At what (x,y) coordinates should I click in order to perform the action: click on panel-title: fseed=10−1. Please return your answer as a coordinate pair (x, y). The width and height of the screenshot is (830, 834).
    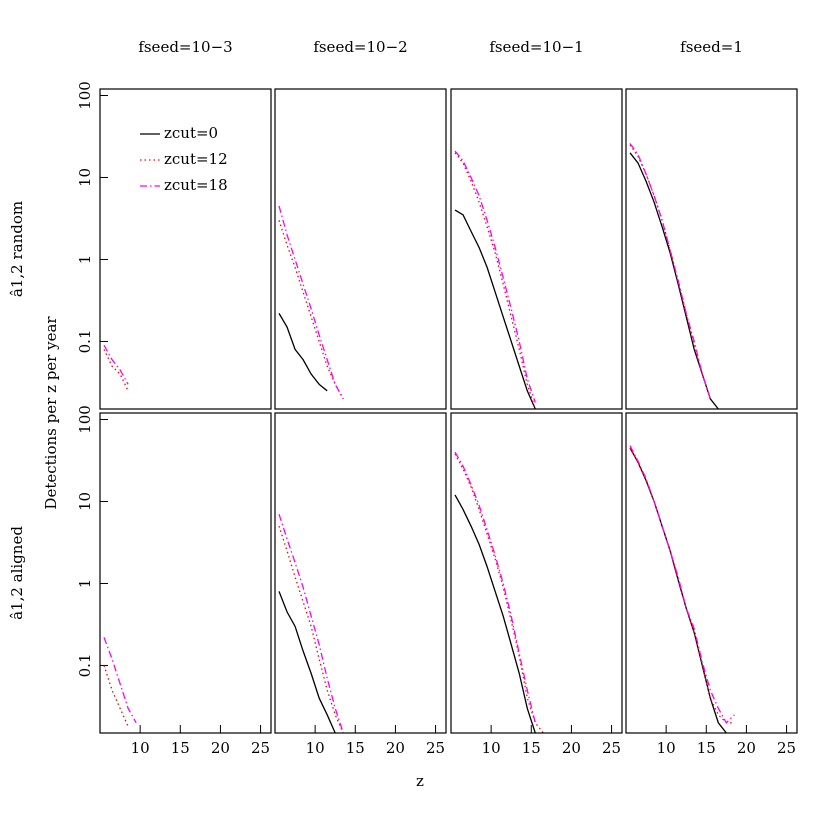
    Looking at the image, I should click on (536, 47).